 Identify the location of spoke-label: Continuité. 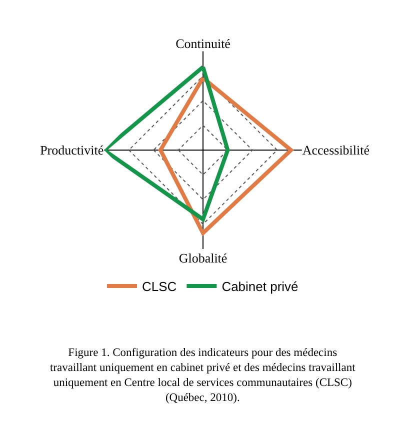
(203, 44).